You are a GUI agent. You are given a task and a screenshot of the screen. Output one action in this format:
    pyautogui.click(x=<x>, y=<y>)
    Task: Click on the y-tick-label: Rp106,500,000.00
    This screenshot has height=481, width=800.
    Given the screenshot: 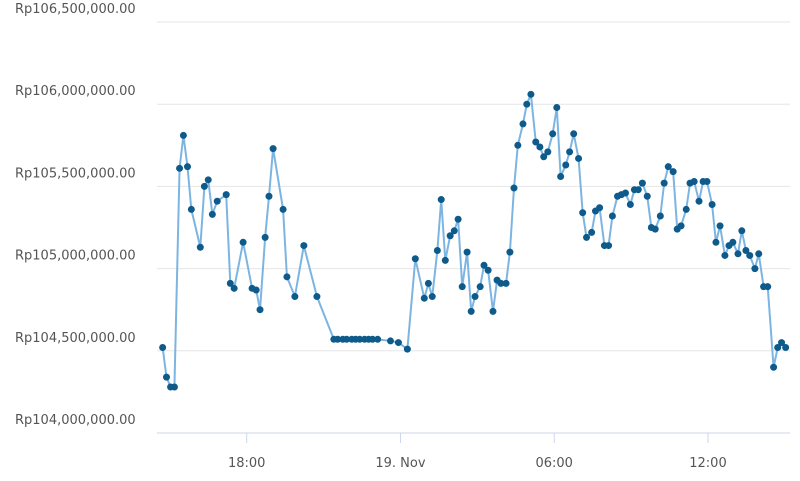 What is the action you would take?
    pyautogui.click(x=75, y=9)
    